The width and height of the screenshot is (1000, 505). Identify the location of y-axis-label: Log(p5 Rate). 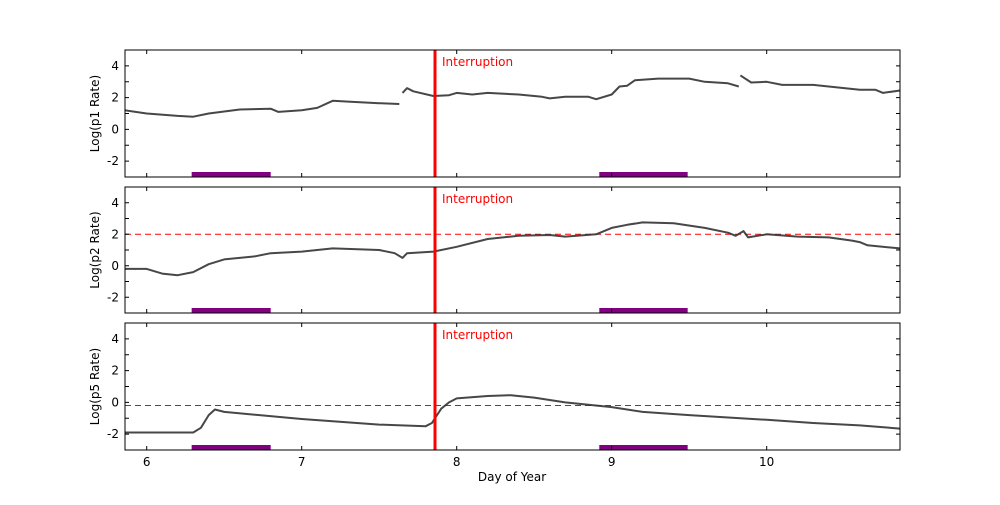
(95, 386).